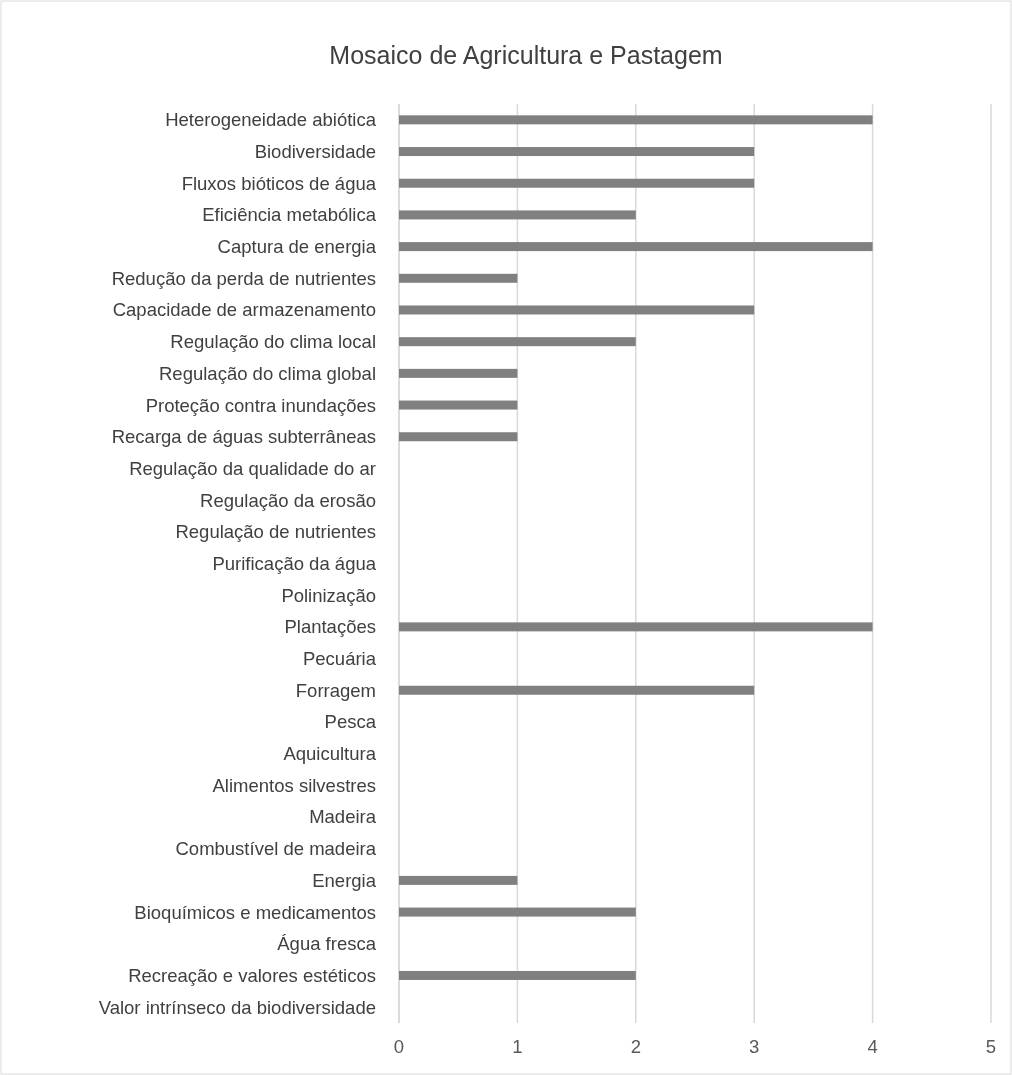 The width and height of the screenshot is (1012, 1075). What do you see at coordinates (260, 405) in the screenshot?
I see `y-tick-label: Proteção contra inundações` at bounding box center [260, 405].